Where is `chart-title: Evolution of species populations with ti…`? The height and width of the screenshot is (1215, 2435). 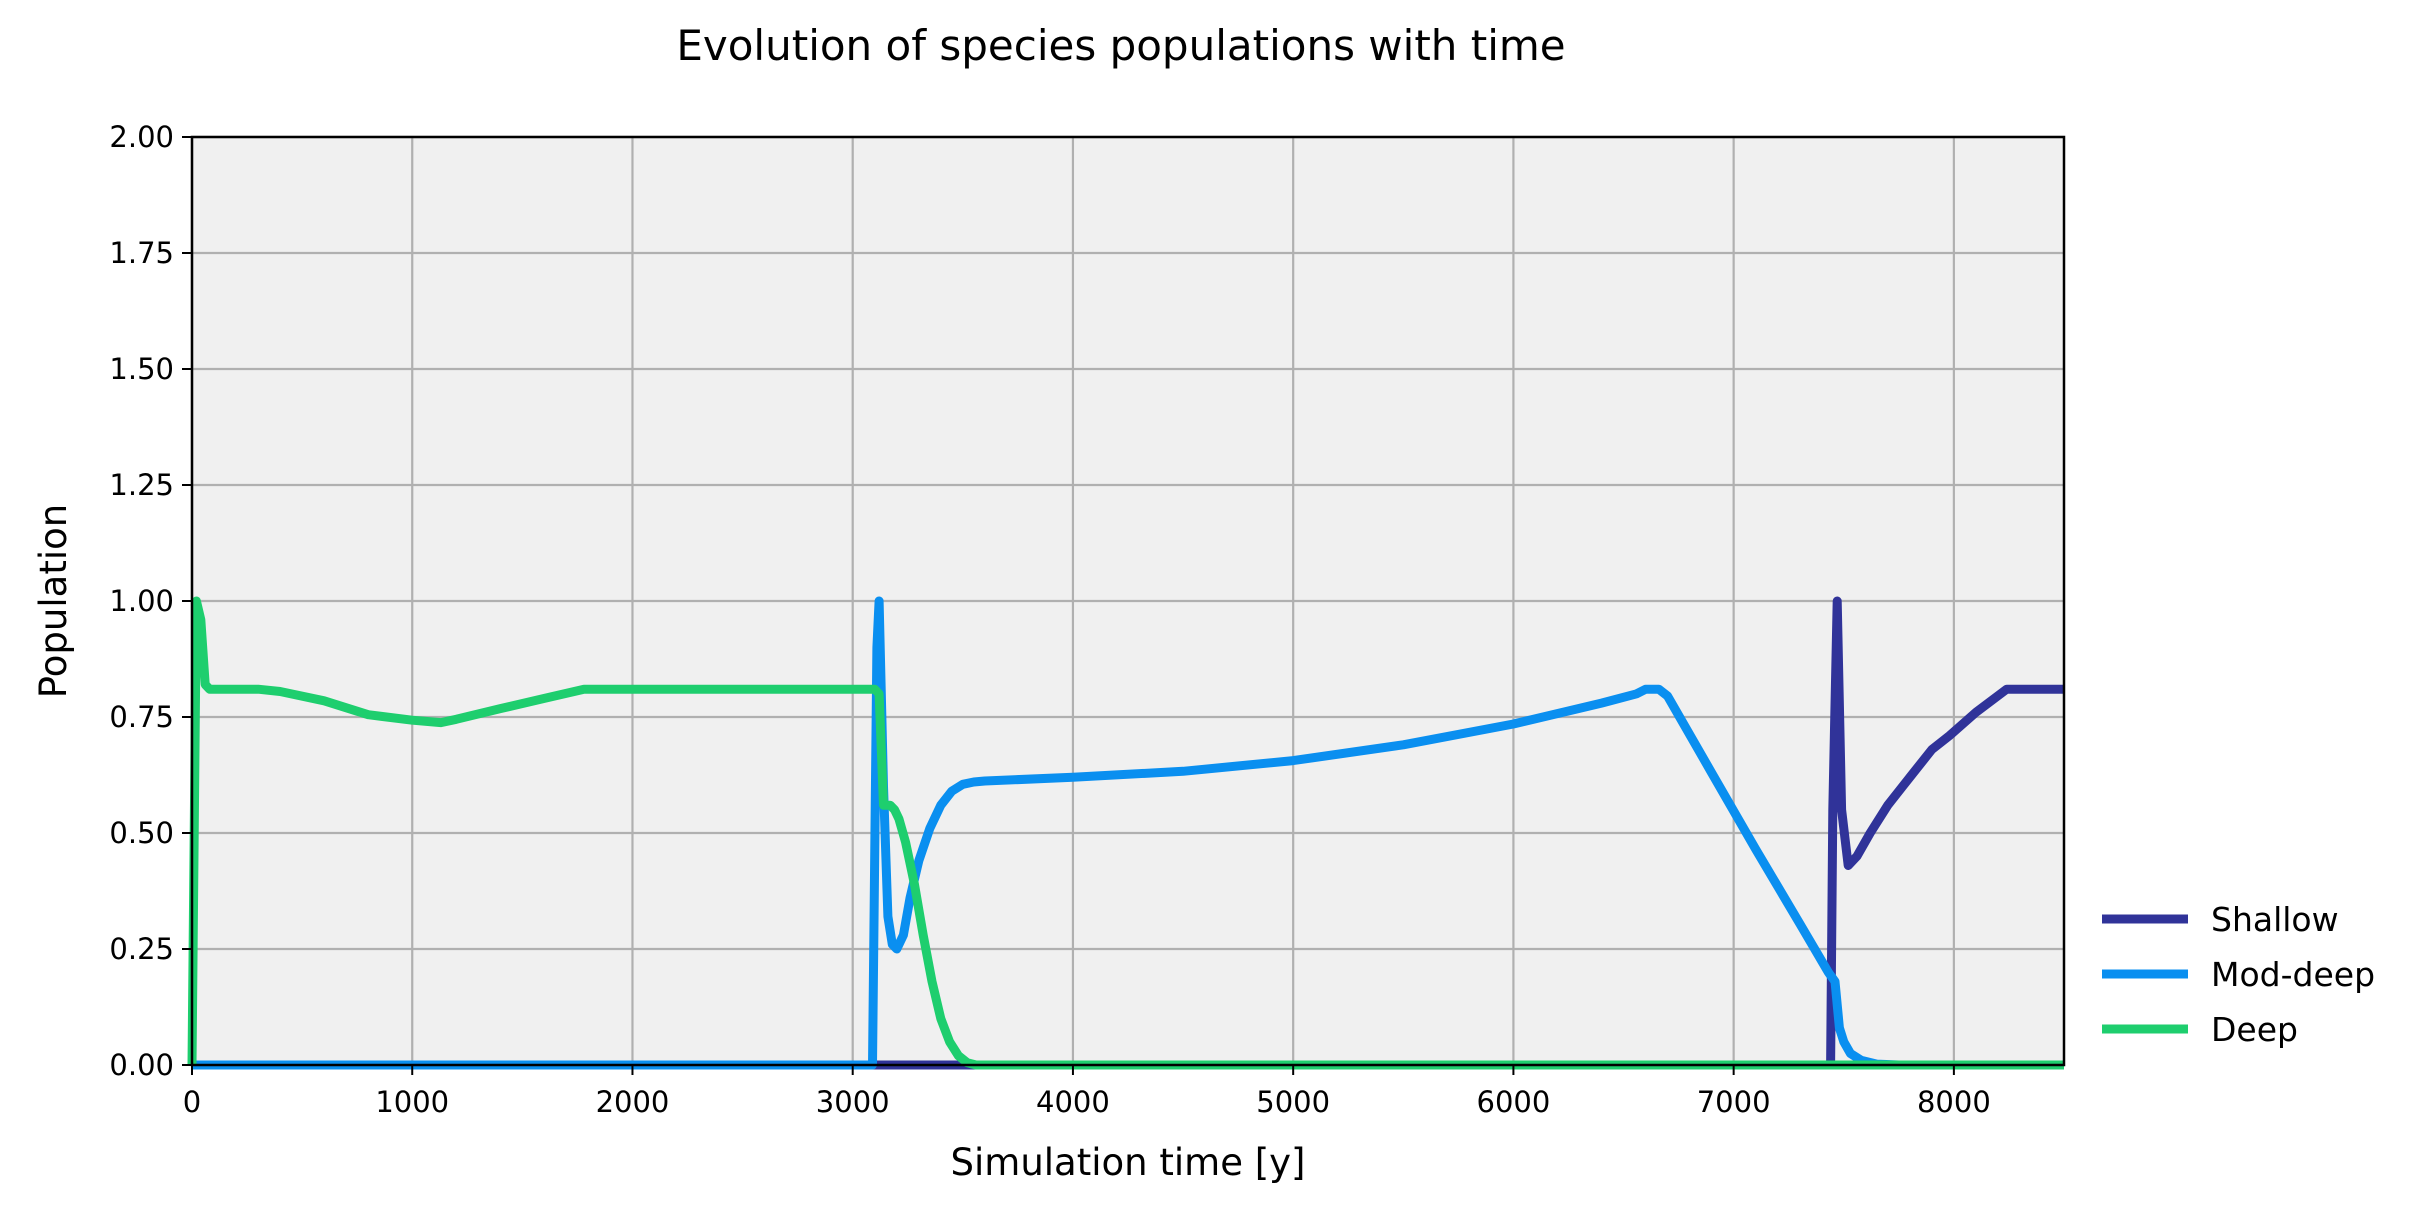
chart-title: Evolution of species populations with ti… is located at coordinates (1120, 45).